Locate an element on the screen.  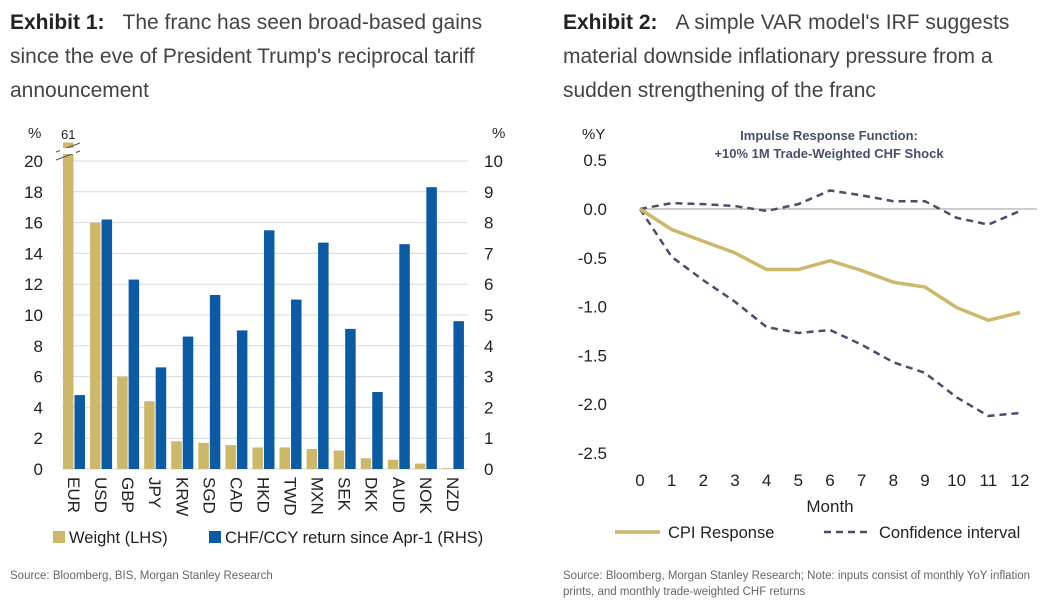
confidence-upper-line is located at coordinates (830, 207).